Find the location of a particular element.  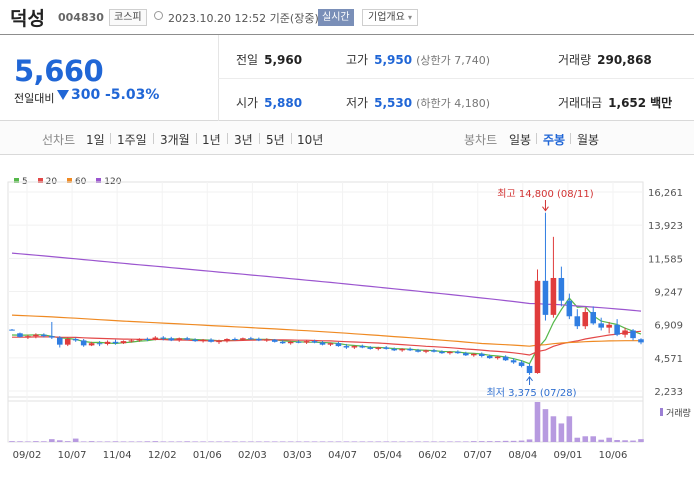

tab-5y: 5년 is located at coordinates (275, 140).